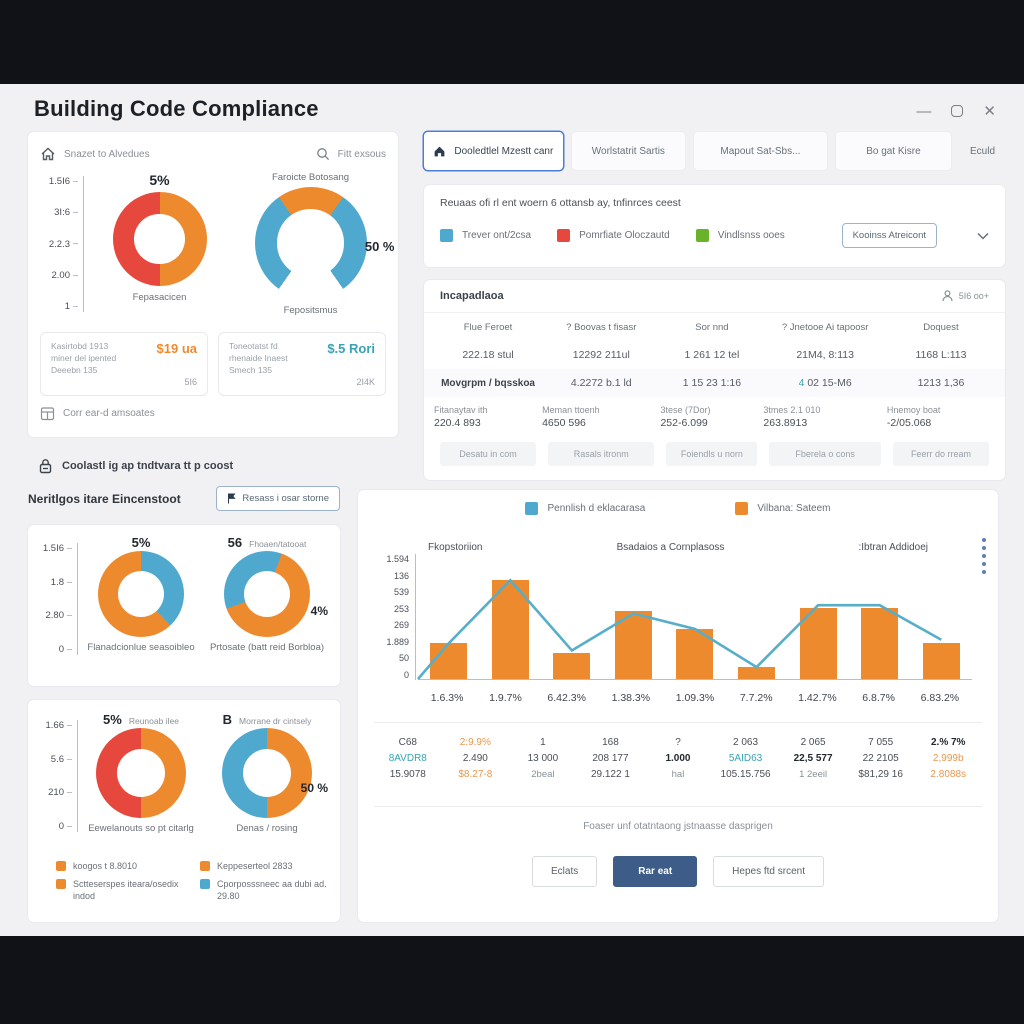  I want to click on stat-column: 7 055 22 2105 $81,29 16, so click(881, 758).